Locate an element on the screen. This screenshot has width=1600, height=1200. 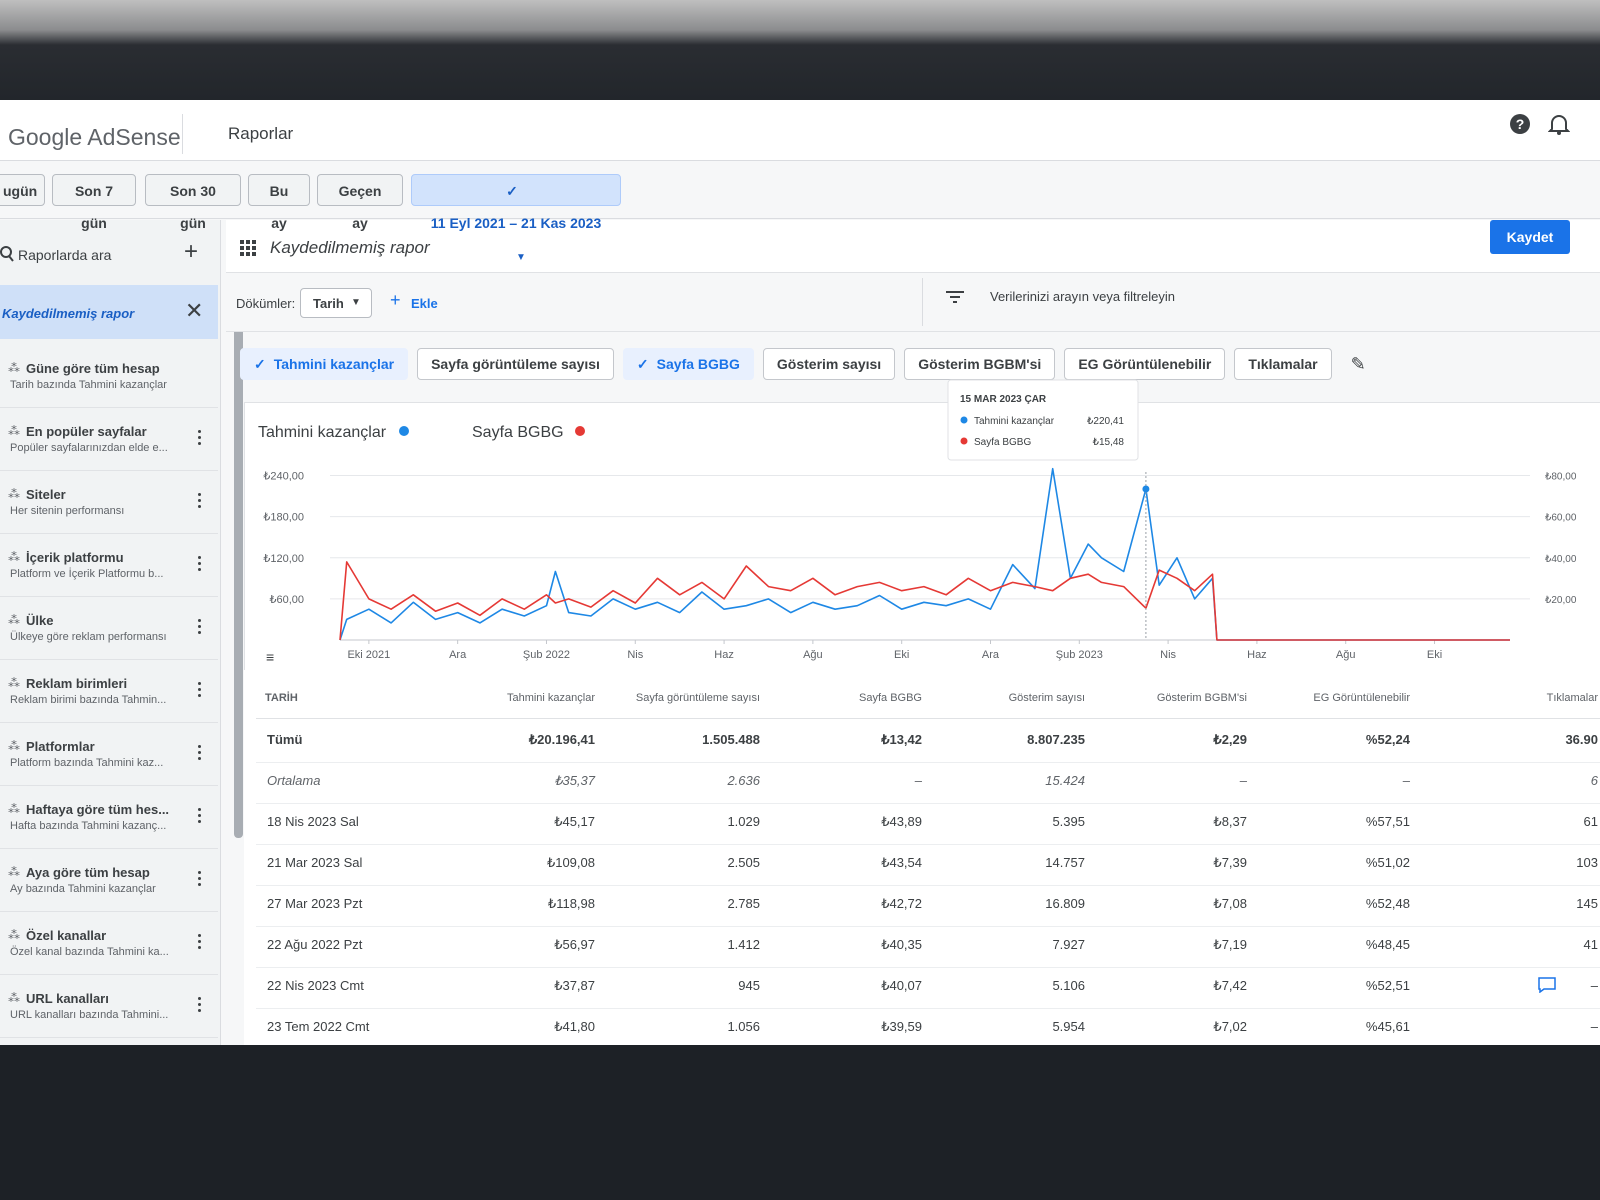
report-item: ⁂ Ülke Ülkeye göre reklam performansı is located at coordinates (109, 628).